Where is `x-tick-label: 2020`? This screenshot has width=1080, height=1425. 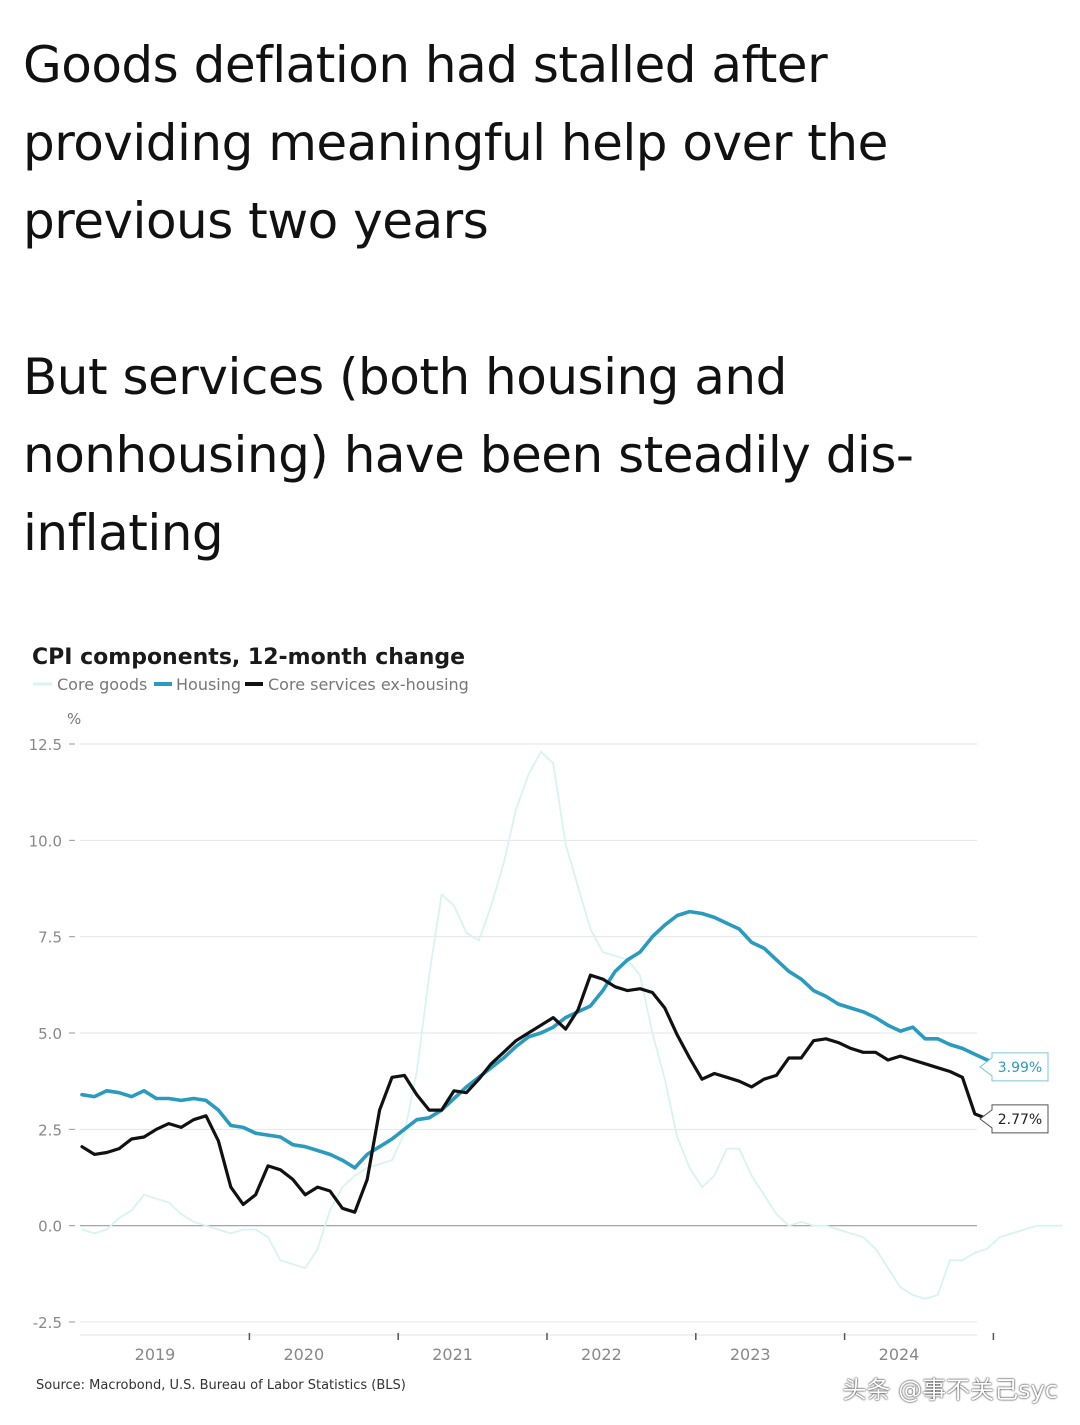 x-tick-label: 2020 is located at coordinates (303, 1354).